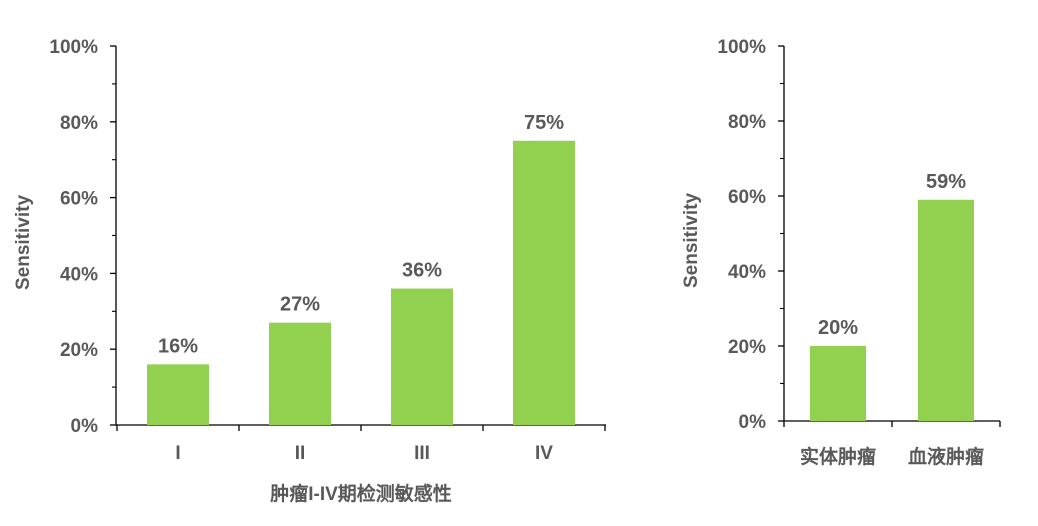 The height and width of the screenshot is (526, 1038). I want to click on left-y-tick-label: 0%, so click(85, 426).